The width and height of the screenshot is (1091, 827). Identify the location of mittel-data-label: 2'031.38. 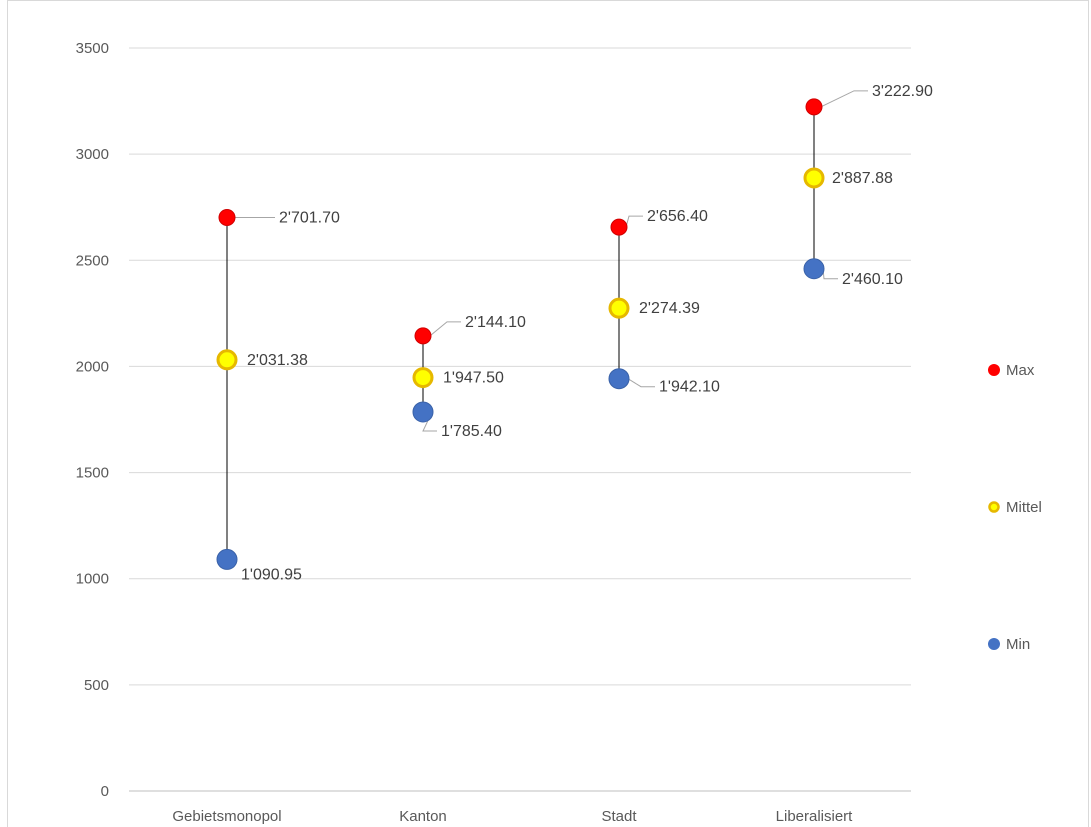
(277, 360).